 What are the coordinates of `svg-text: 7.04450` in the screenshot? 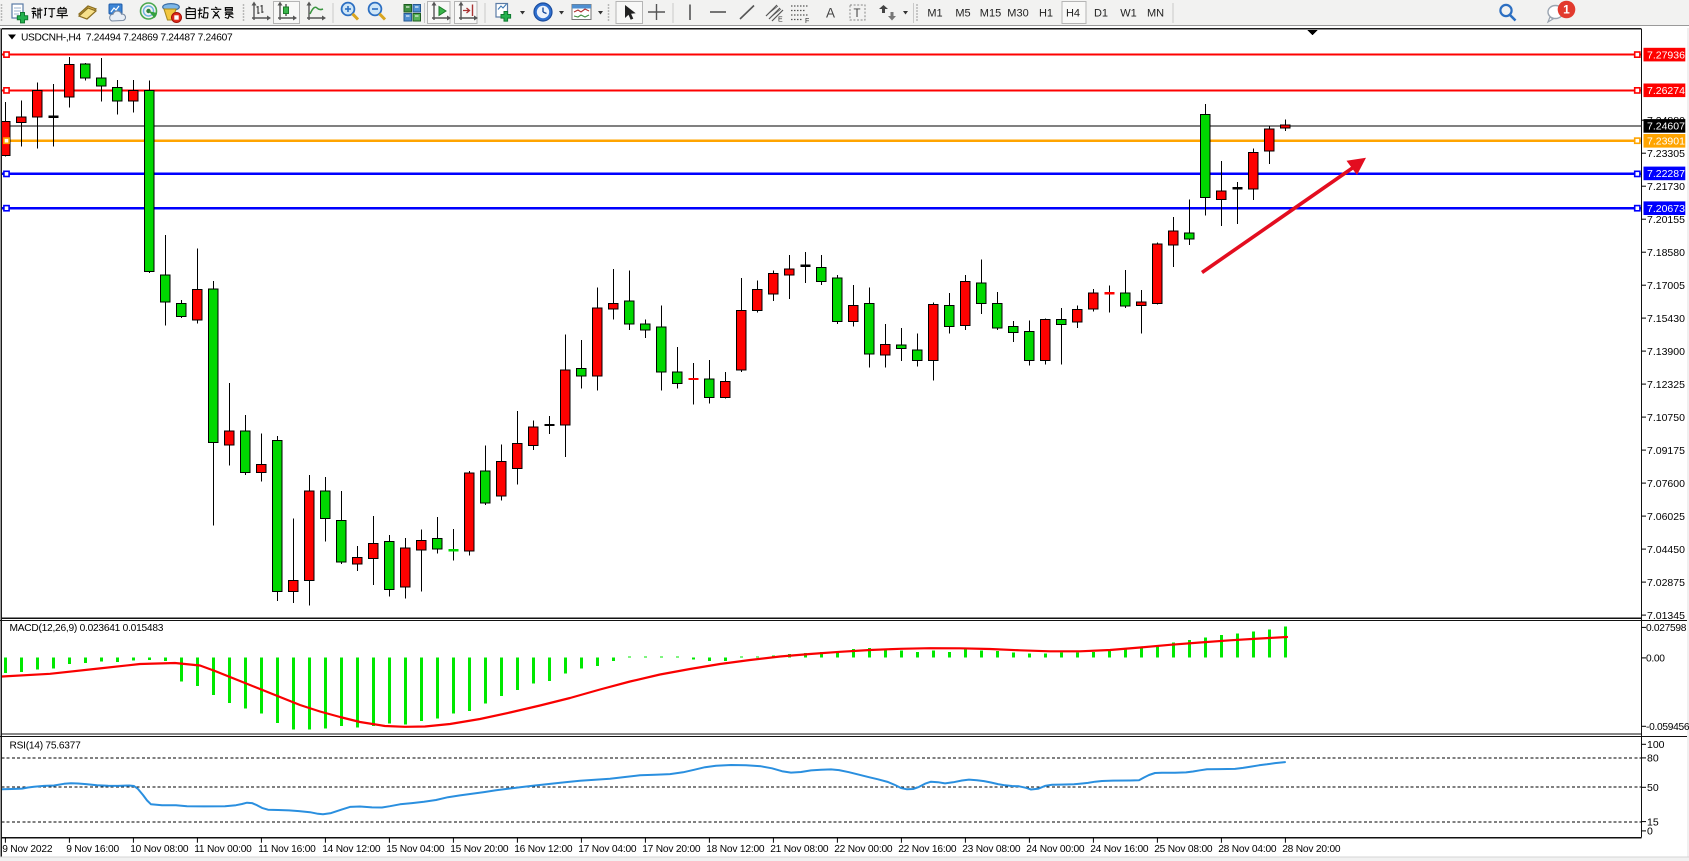 It's located at (1666, 550).